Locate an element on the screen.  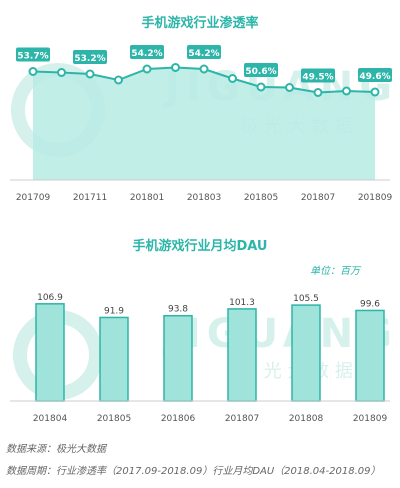
data-label: 49.5% is located at coordinates (317, 78).